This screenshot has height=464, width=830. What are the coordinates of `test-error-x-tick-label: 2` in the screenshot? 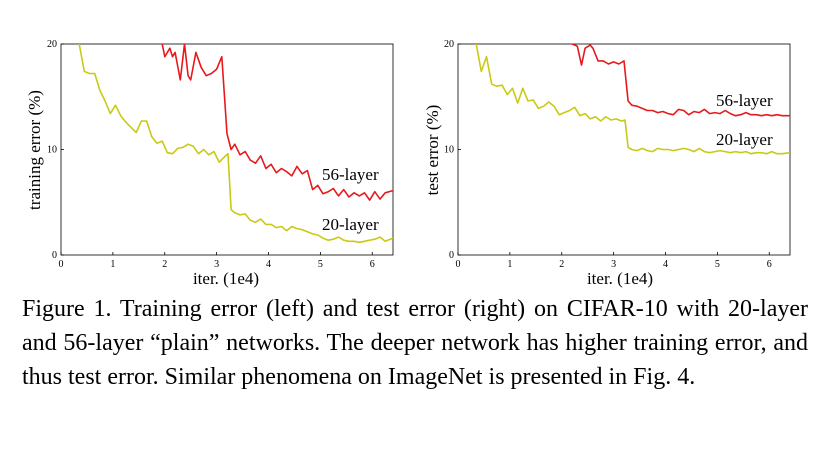 It's located at (561, 264).